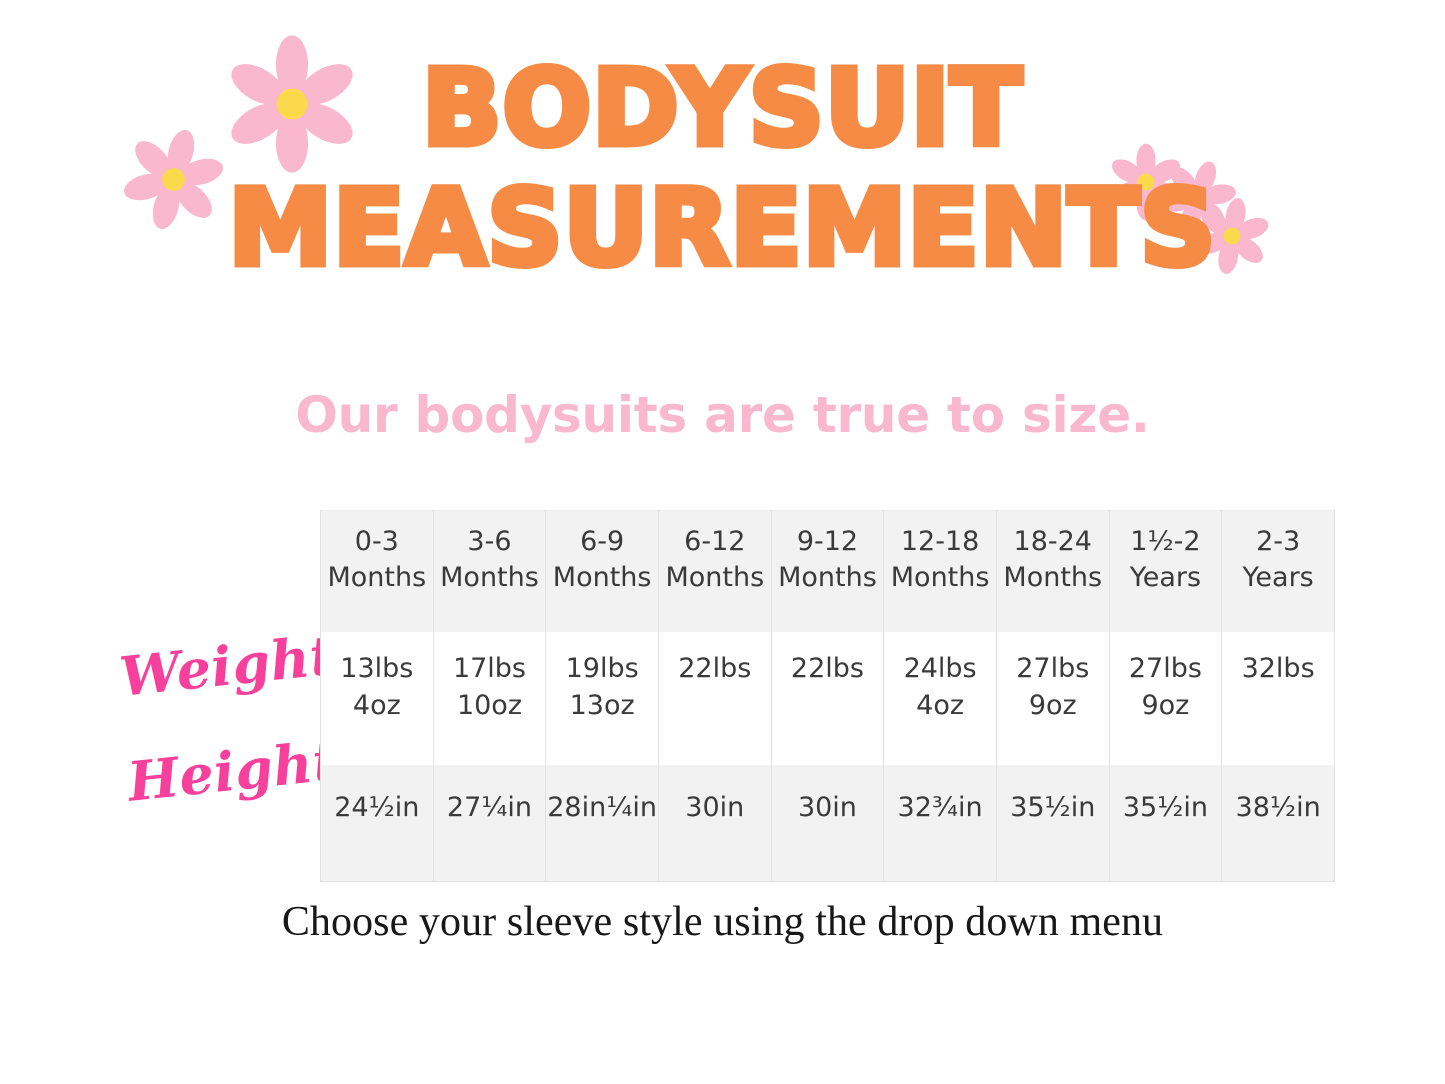 This screenshot has height=1084, width=1445. I want to click on height-cell-8: 38½in, so click(1278, 823).